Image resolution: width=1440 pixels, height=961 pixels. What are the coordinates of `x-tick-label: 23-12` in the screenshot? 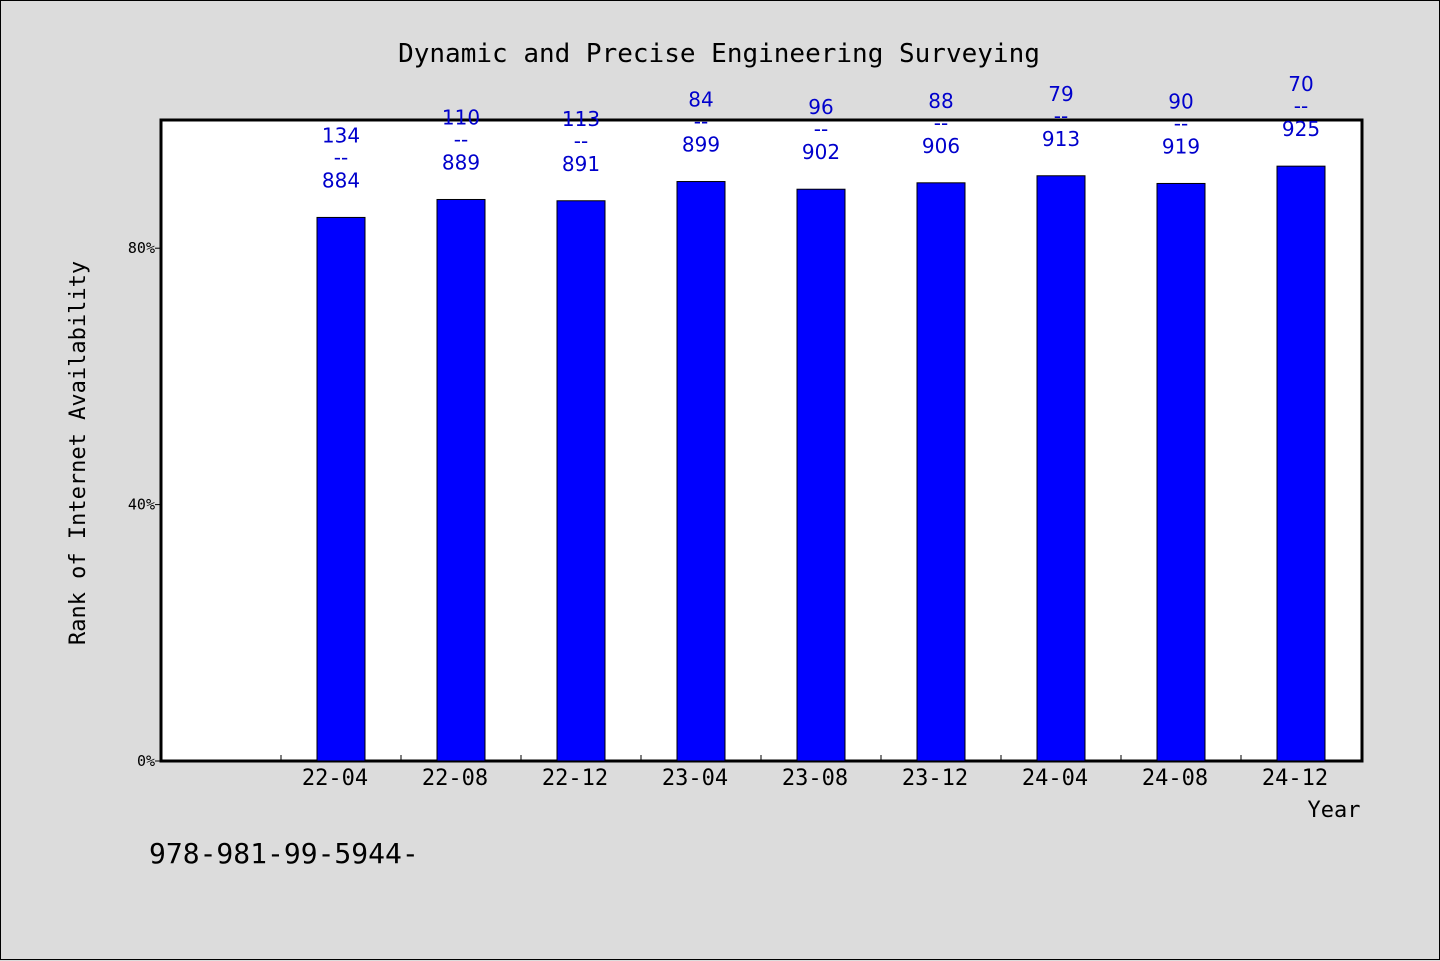 It's located at (935, 778).